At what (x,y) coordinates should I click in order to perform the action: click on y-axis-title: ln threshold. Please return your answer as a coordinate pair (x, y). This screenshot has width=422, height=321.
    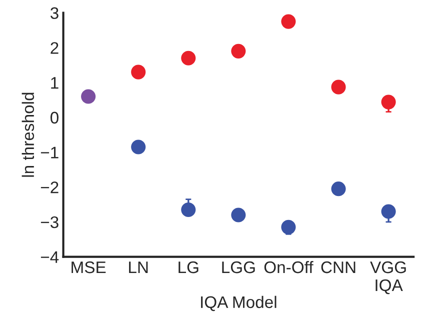
    Looking at the image, I should click on (28, 134).